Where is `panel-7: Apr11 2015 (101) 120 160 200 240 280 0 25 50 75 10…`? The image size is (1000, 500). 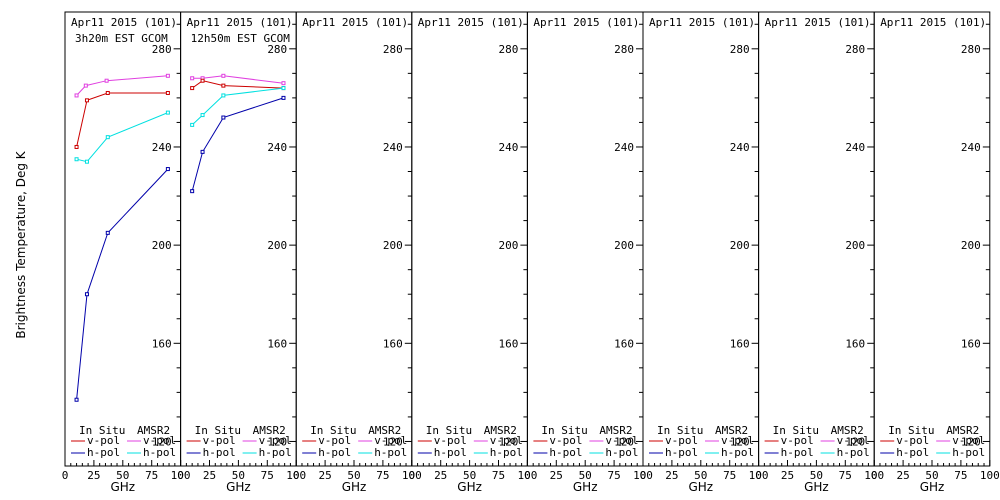
panel-7: Apr11 2015 (101) 120 160 200 240 280 0 25 50 75 10… is located at coordinates (819, 252).